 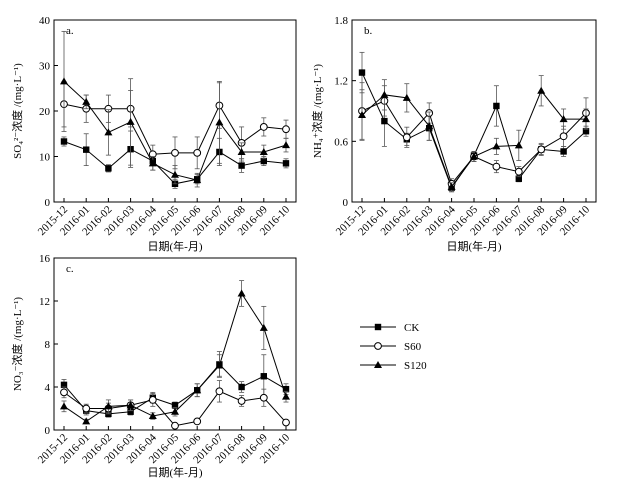 I want to click on legend-item-ck: CK, so click(x=389, y=328).